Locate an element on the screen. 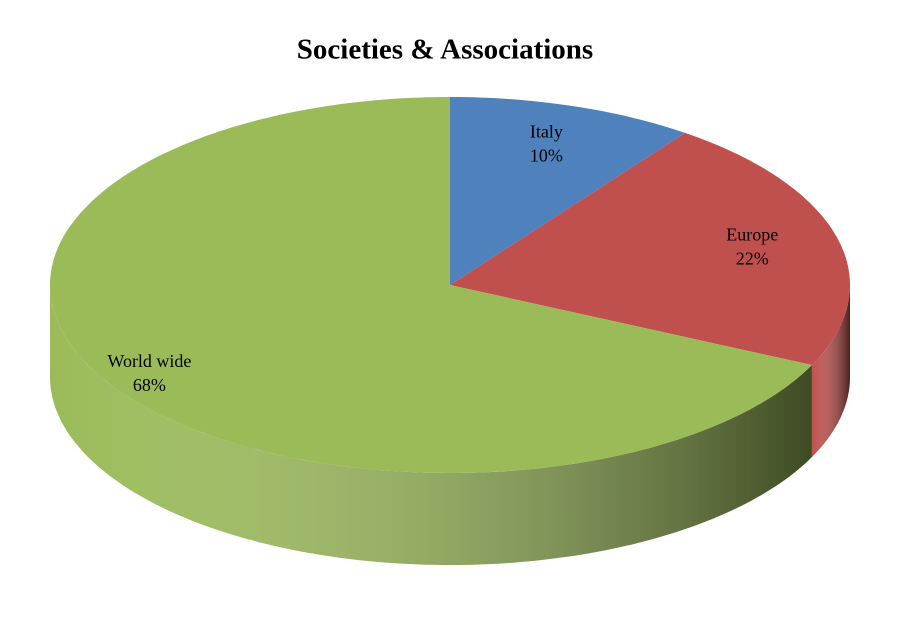  chart-title: Societies & Associations is located at coordinates (445, 50).